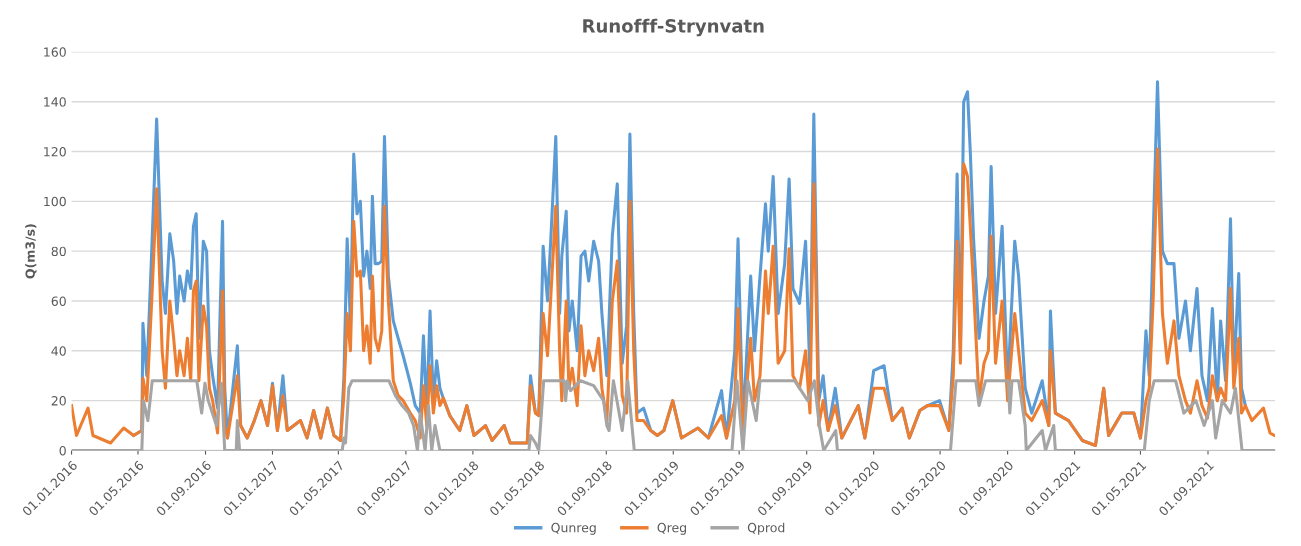 The image size is (1301, 546). I want to click on y-tick-label: 100, so click(55, 201).